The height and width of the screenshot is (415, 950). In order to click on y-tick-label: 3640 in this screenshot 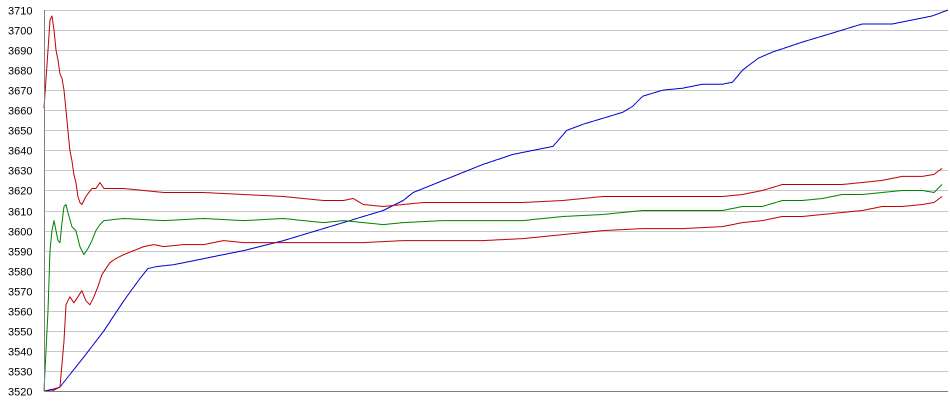, I will do `click(20, 152)`.